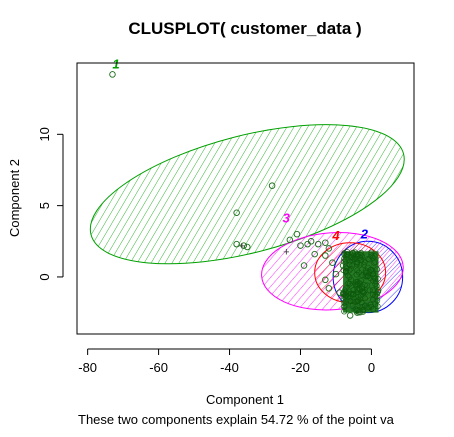 This screenshot has height=437, width=454. What do you see at coordinates (371, 367) in the screenshot?
I see `x-tick-label: 0` at bounding box center [371, 367].